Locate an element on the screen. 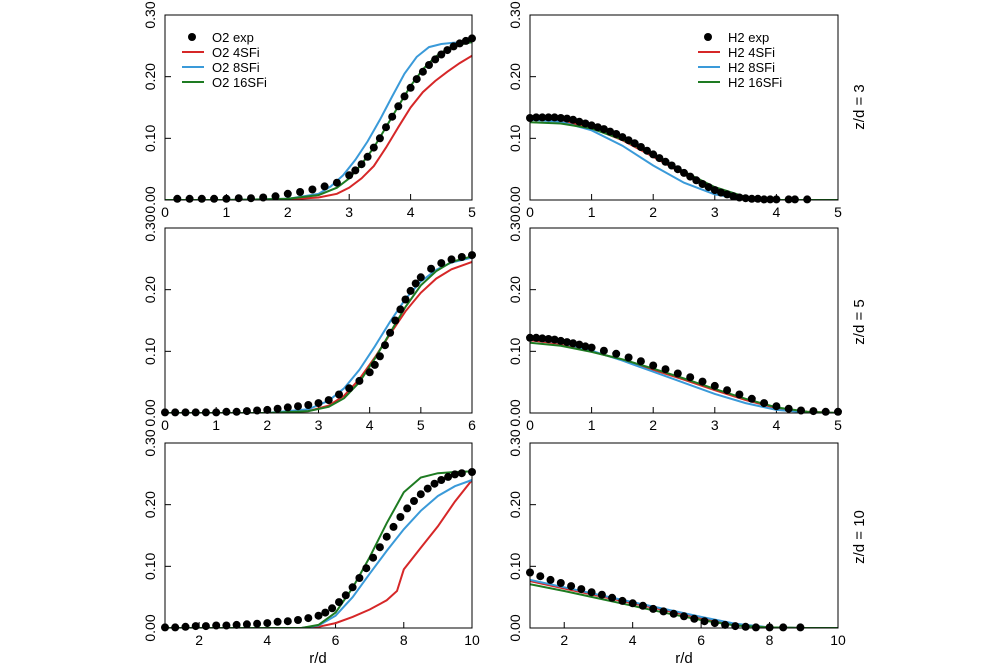 The image size is (1000, 666). row-label-z3: z/d = 3 is located at coordinates (859, 106).